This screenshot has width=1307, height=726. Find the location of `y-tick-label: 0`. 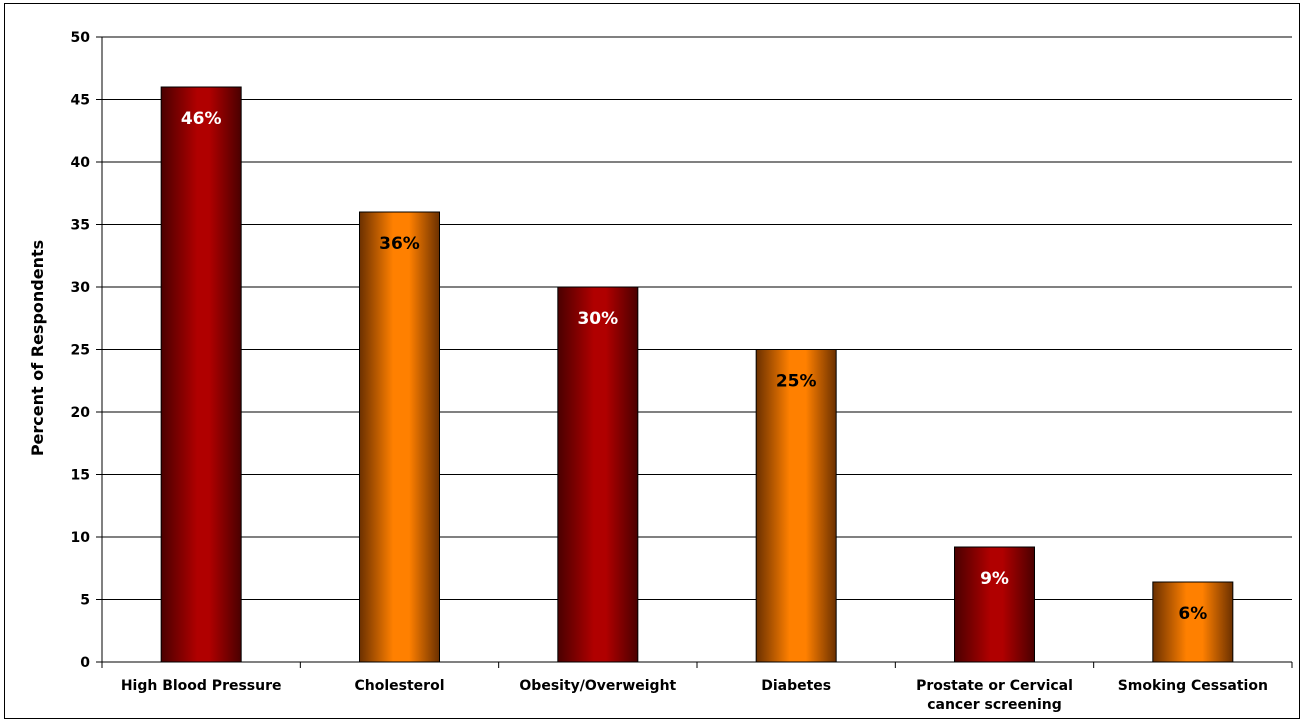

y-tick-label: 0 is located at coordinates (85, 663).